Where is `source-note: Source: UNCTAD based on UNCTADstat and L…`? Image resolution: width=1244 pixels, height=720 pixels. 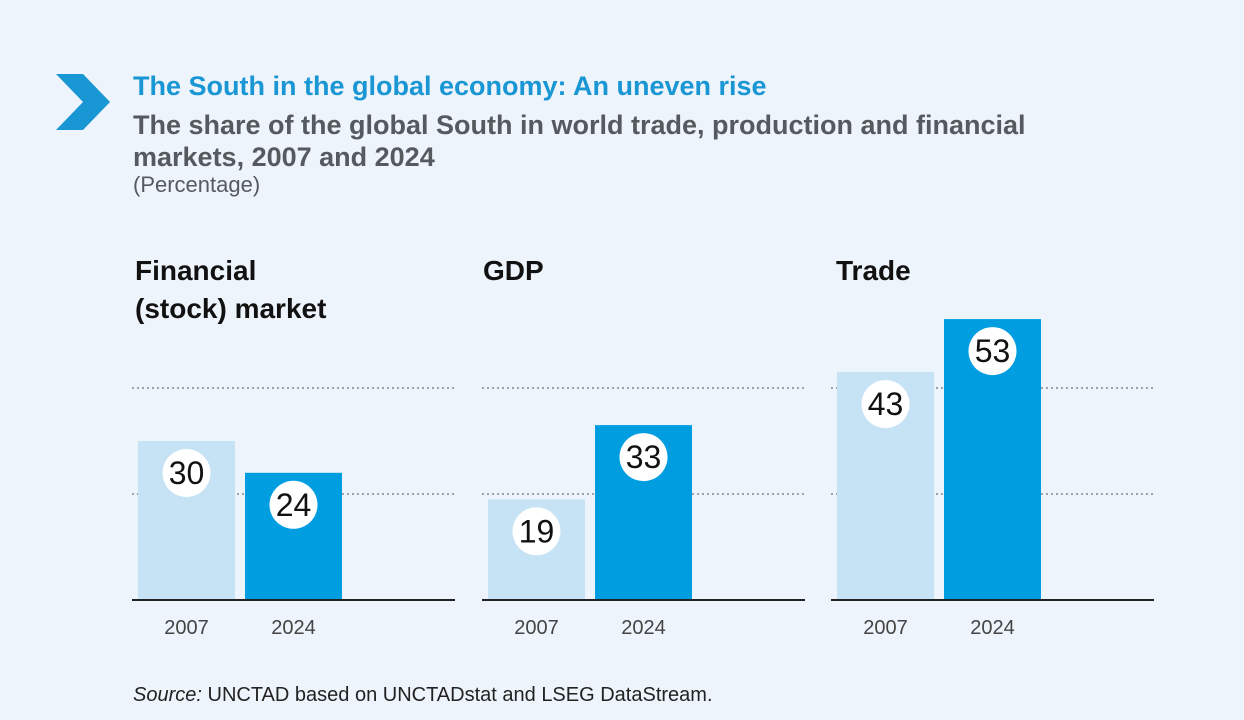
source-note: Source: UNCTAD based on UNCTADstat and L… is located at coordinates (423, 695).